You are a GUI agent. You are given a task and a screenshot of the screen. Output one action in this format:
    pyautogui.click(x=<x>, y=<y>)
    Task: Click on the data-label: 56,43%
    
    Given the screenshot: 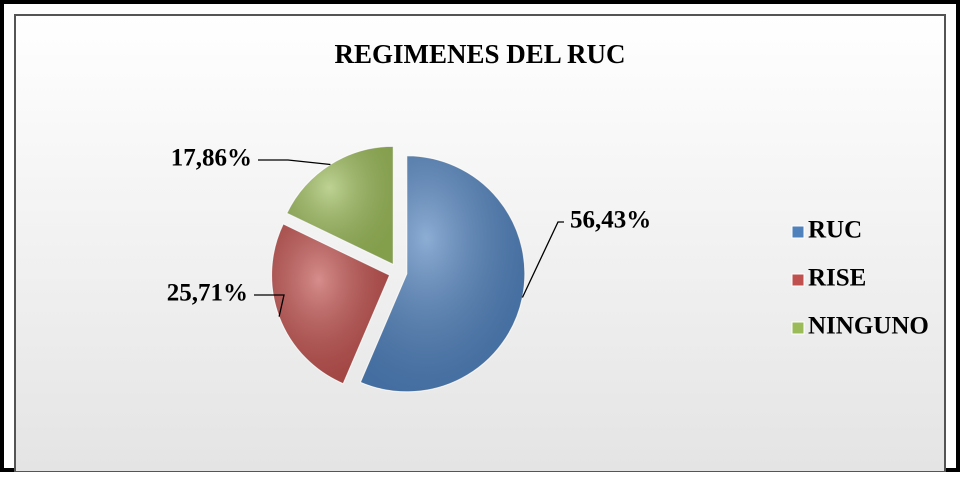 What is the action you would take?
    pyautogui.click(x=610, y=220)
    